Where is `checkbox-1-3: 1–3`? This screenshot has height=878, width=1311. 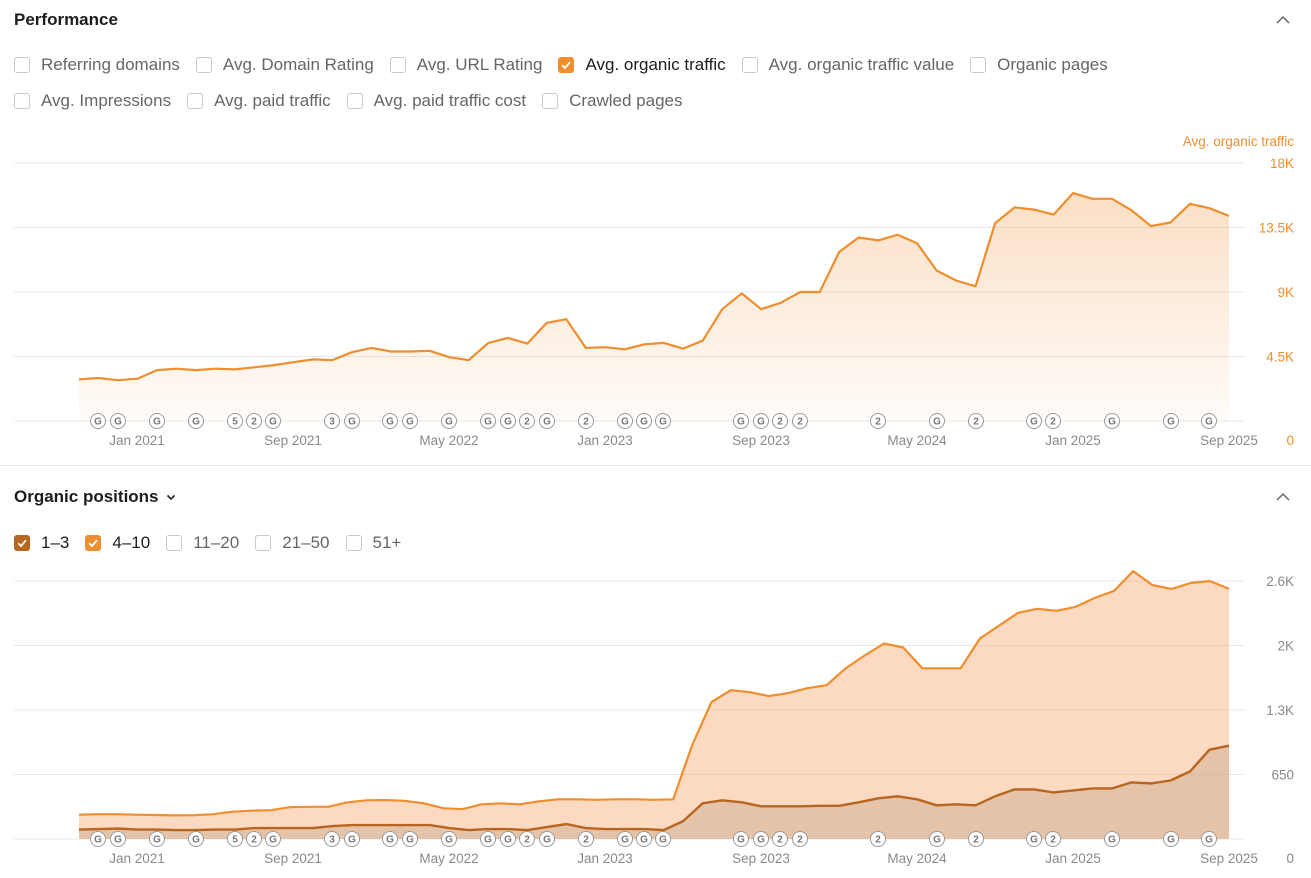
checkbox-1-3: 1–3 is located at coordinates (41, 543).